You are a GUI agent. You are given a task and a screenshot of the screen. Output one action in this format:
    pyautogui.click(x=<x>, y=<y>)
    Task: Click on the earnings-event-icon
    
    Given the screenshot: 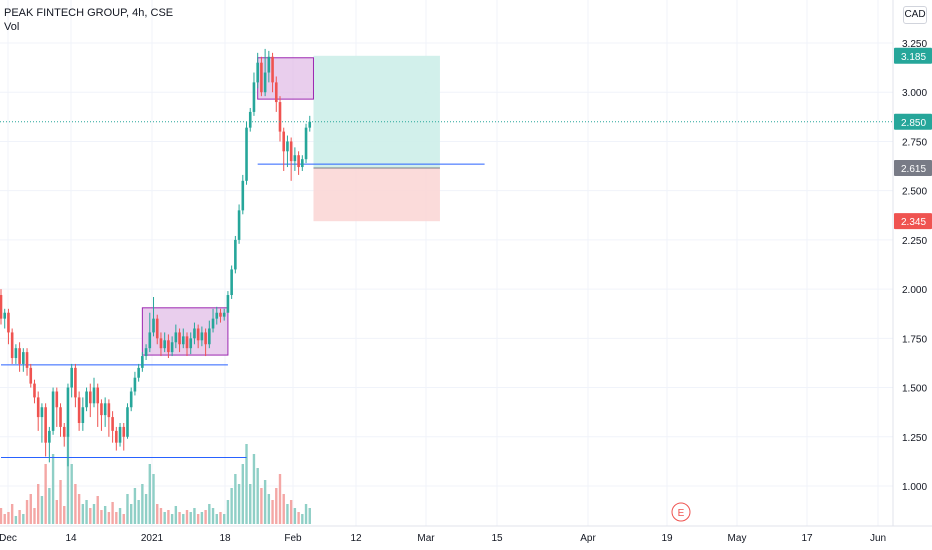 What is the action you would take?
    pyautogui.click(x=681, y=512)
    